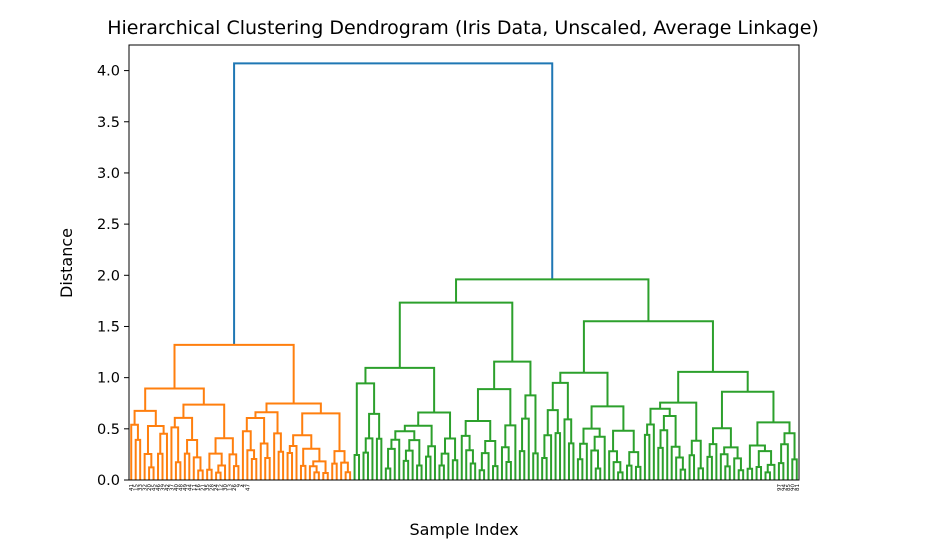 The height and width of the screenshot is (554, 927). I want to click on leaf-label: 41, so click(132, 487).